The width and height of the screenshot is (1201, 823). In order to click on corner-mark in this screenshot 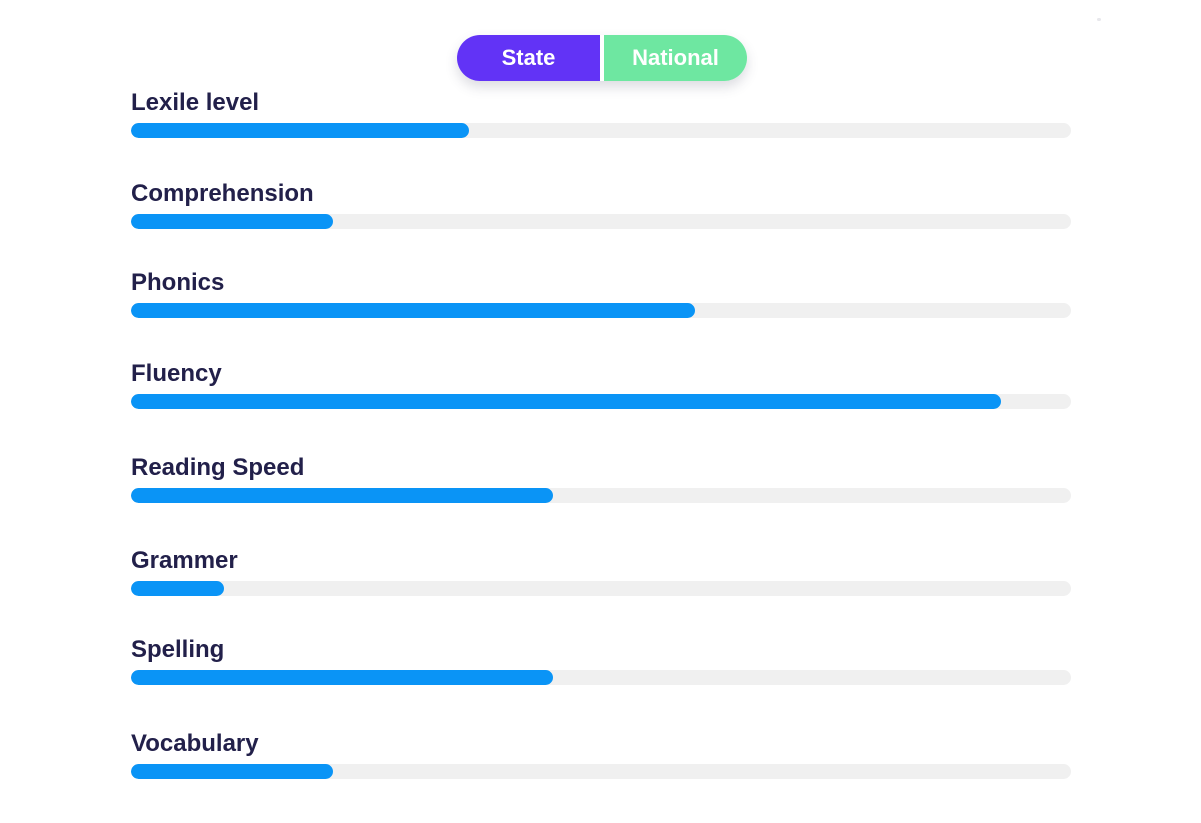, I will do `click(1099, 19)`.